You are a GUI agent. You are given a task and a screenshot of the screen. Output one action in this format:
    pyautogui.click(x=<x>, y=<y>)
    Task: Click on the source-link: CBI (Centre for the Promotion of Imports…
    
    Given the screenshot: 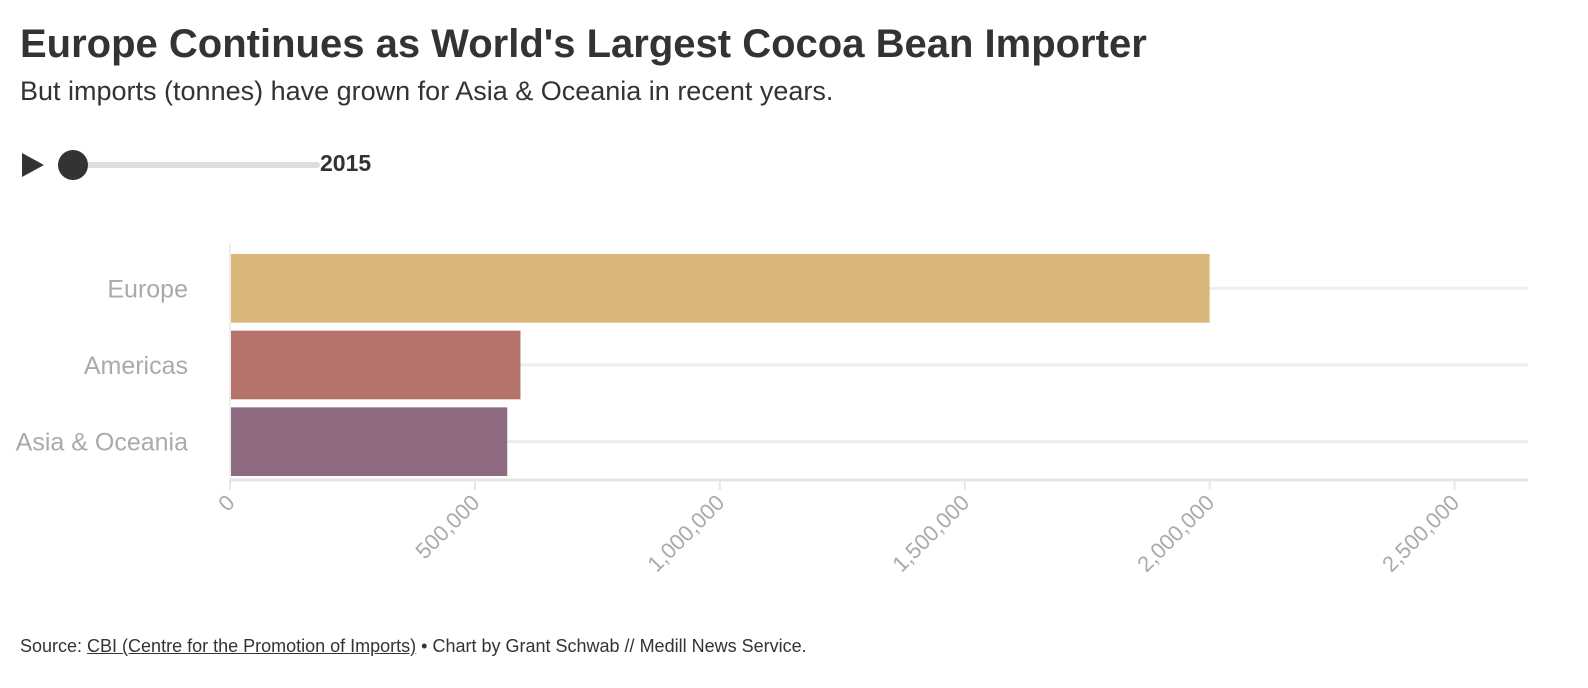 What is the action you would take?
    pyautogui.click(x=252, y=646)
    